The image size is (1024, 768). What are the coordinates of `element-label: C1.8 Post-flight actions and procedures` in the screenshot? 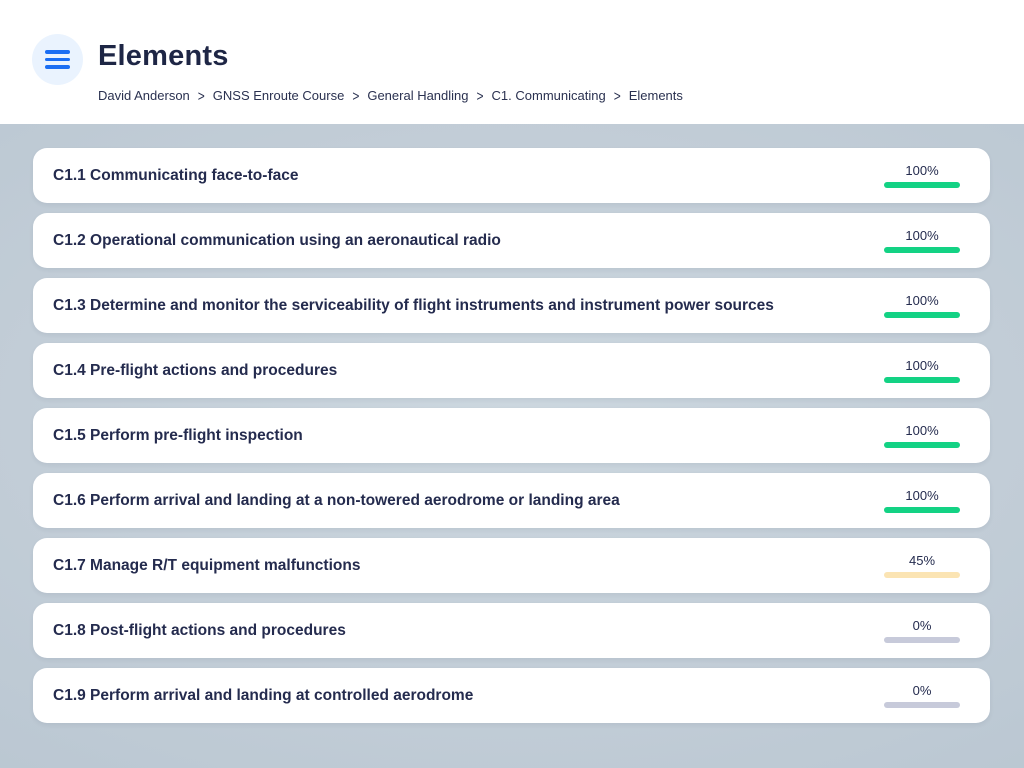 It's located at (199, 630).